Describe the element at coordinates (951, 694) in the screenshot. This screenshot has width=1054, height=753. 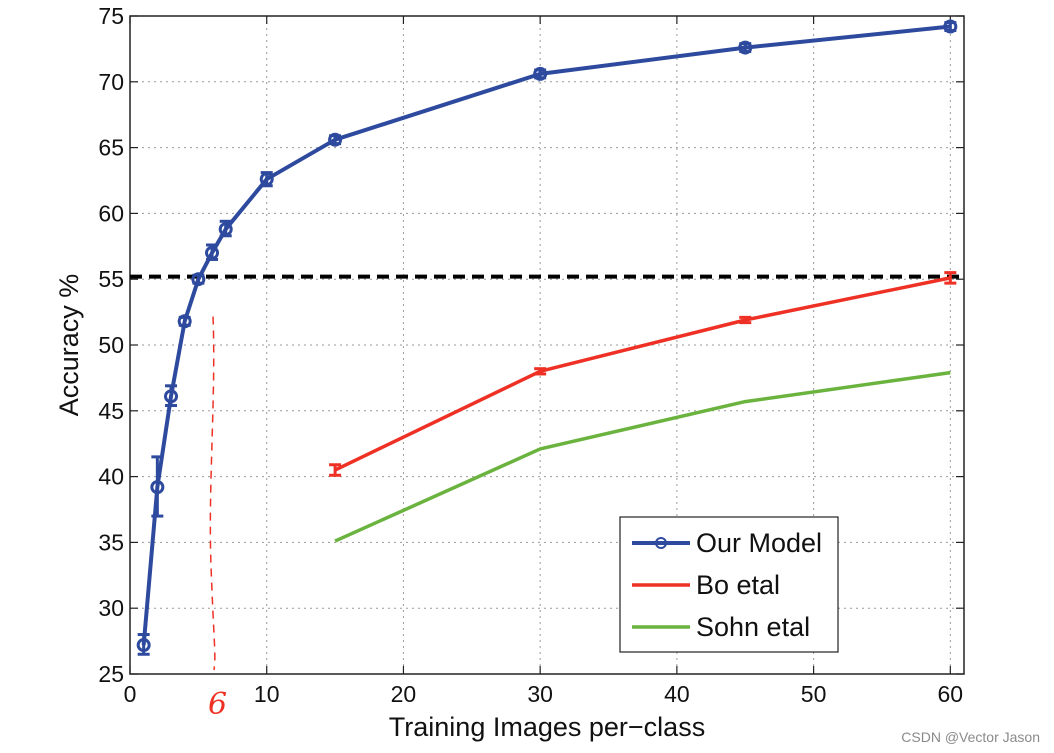
I see `x-tick-label: 60` at that location.